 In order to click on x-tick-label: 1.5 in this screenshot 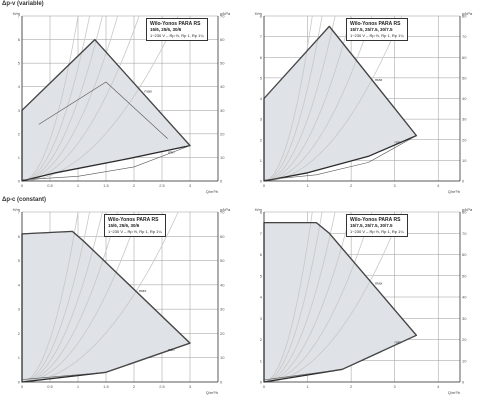, I will do `click(106, 185)`.